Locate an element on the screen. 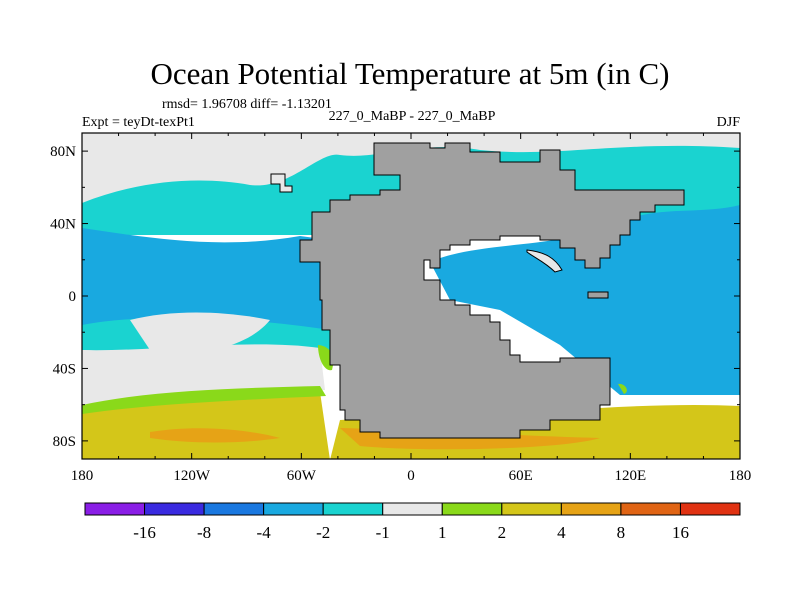 This screenshot has width=800, height=600. y-tick-label: 80N is located at coordinates (63, 152).